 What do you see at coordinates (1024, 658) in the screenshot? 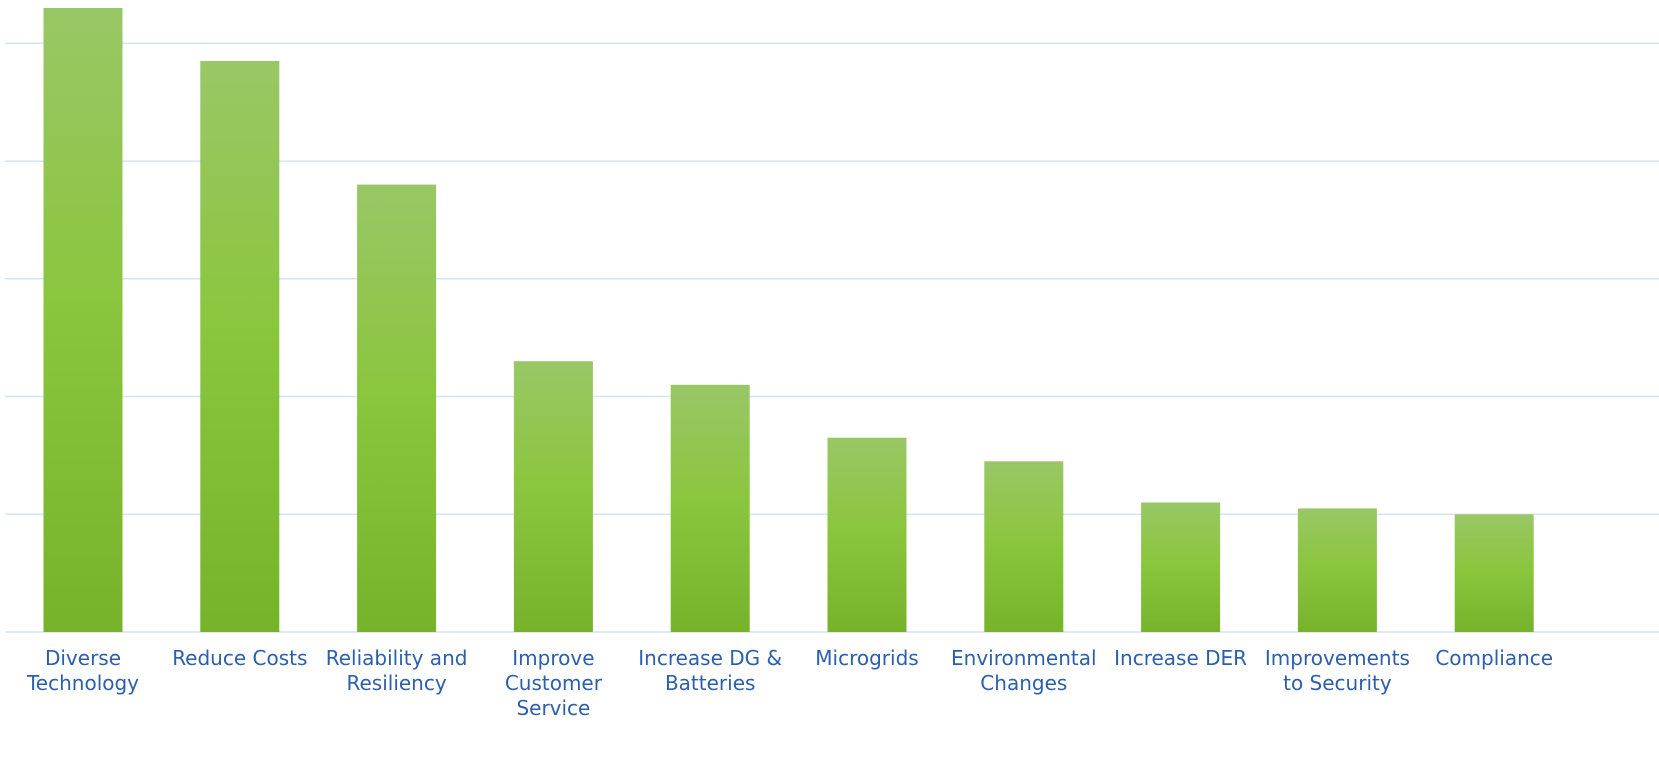
I see `x-tick-label-line: Environmental` at bounding box center [1024, 658].